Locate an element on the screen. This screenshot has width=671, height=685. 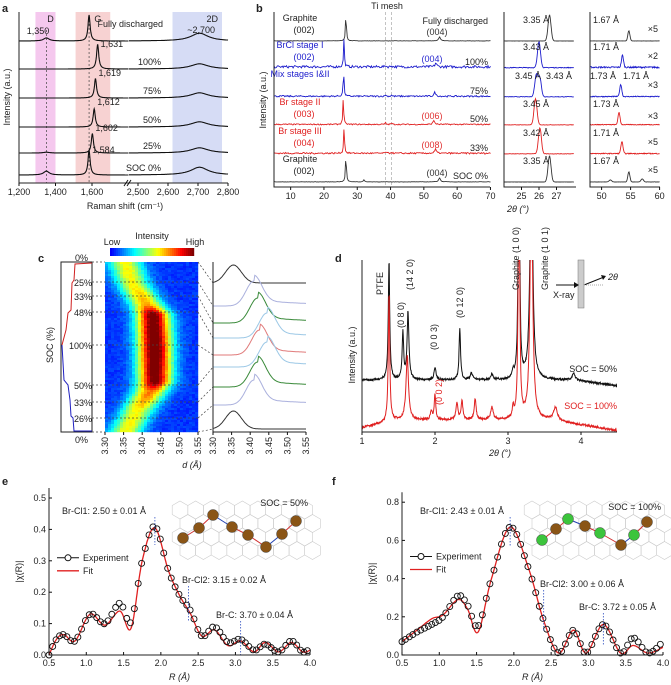
x-axis-label: Raman shift (cm⁻¹) is located at coordinates (125, 206).